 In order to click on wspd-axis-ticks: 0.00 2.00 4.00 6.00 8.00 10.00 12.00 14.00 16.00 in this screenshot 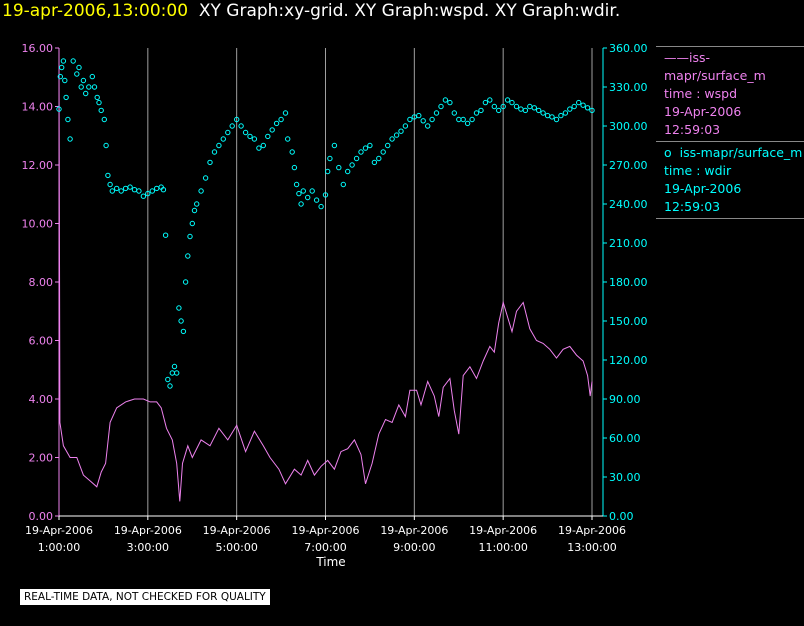, I will do `click(40, 282)`.